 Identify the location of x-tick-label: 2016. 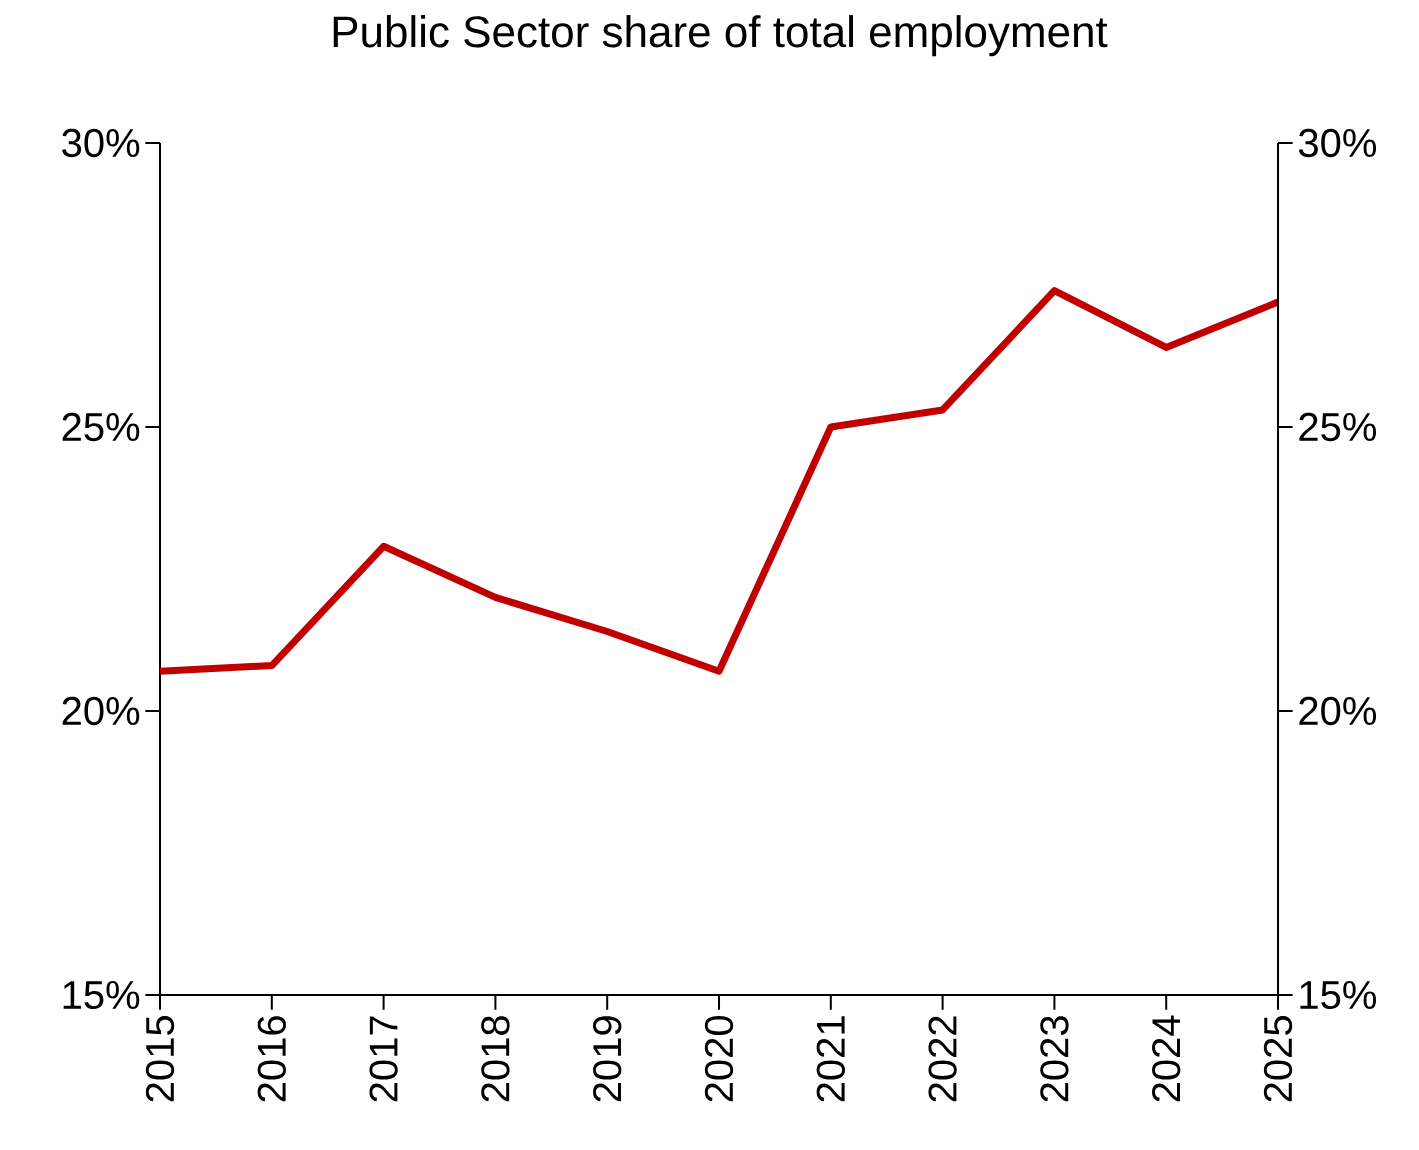
(271, 1059).